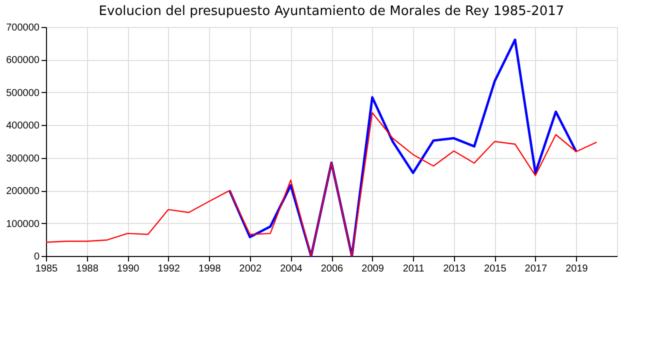 This screenshot has height=350, width=660. I want to click on y-tick-label: 400000, so click(23, 126).